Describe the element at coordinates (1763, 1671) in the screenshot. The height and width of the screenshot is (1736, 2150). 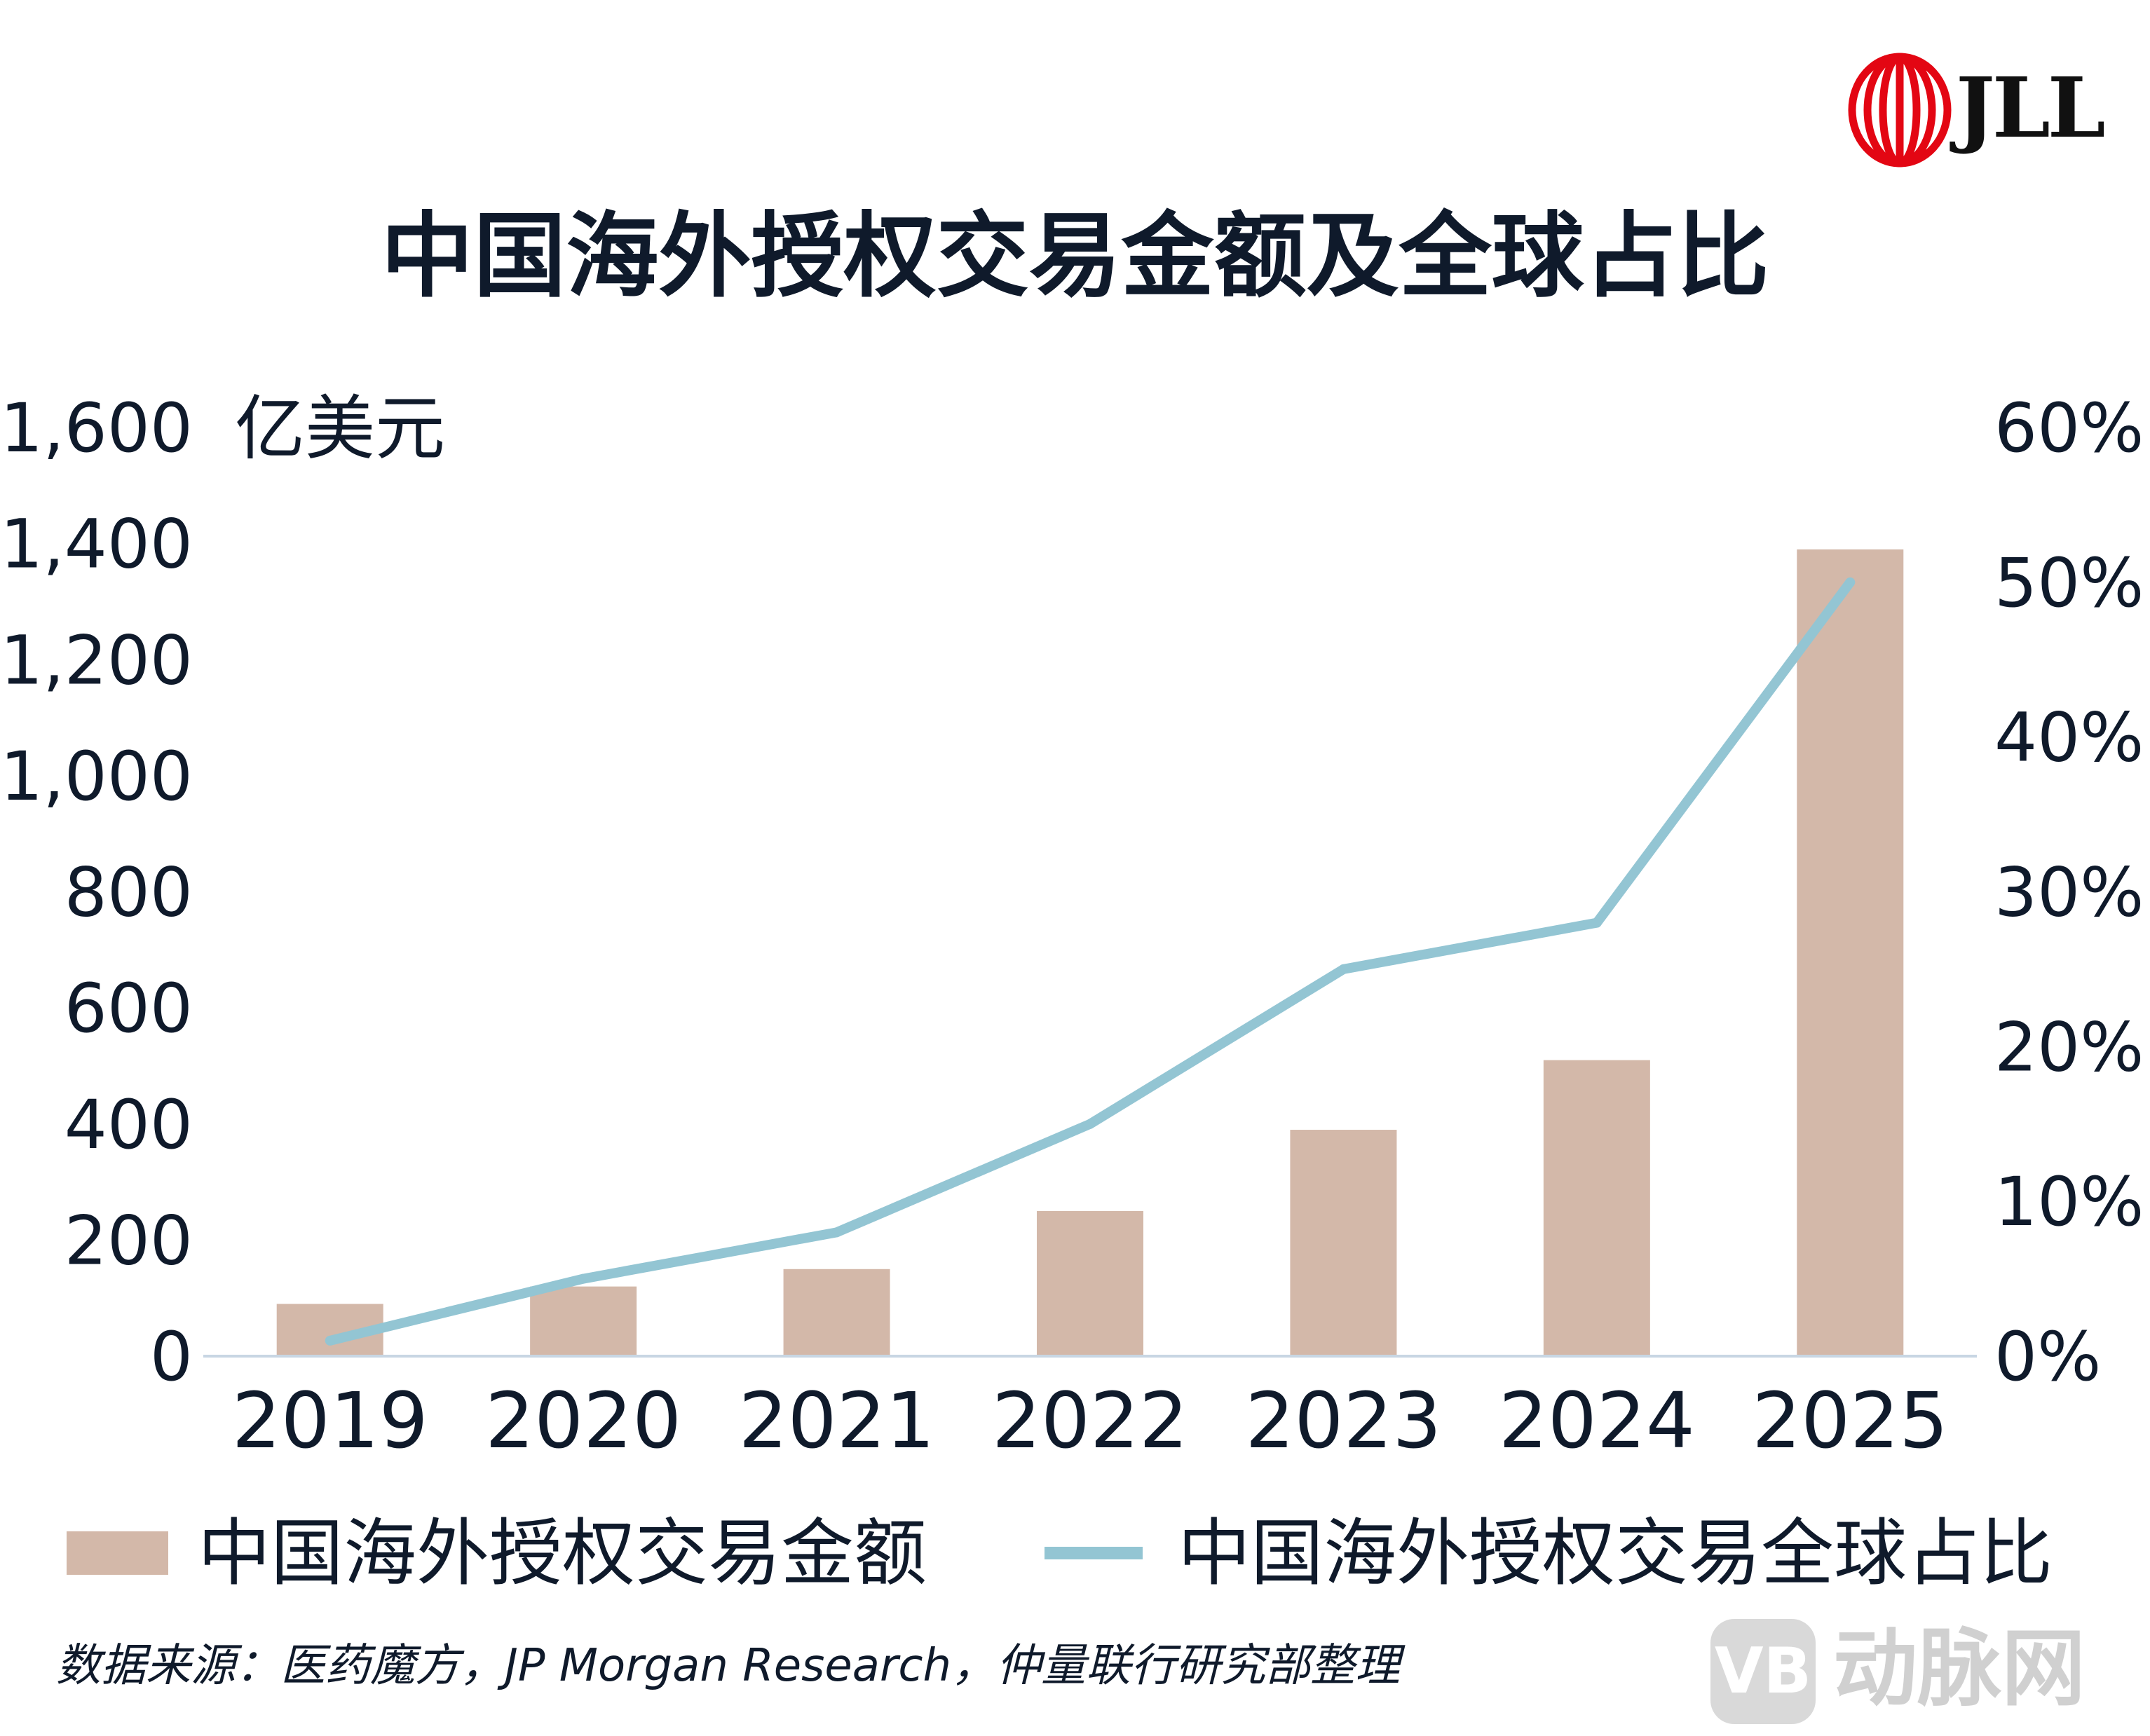
I see `watermark-badge-icon: VB` at that location.